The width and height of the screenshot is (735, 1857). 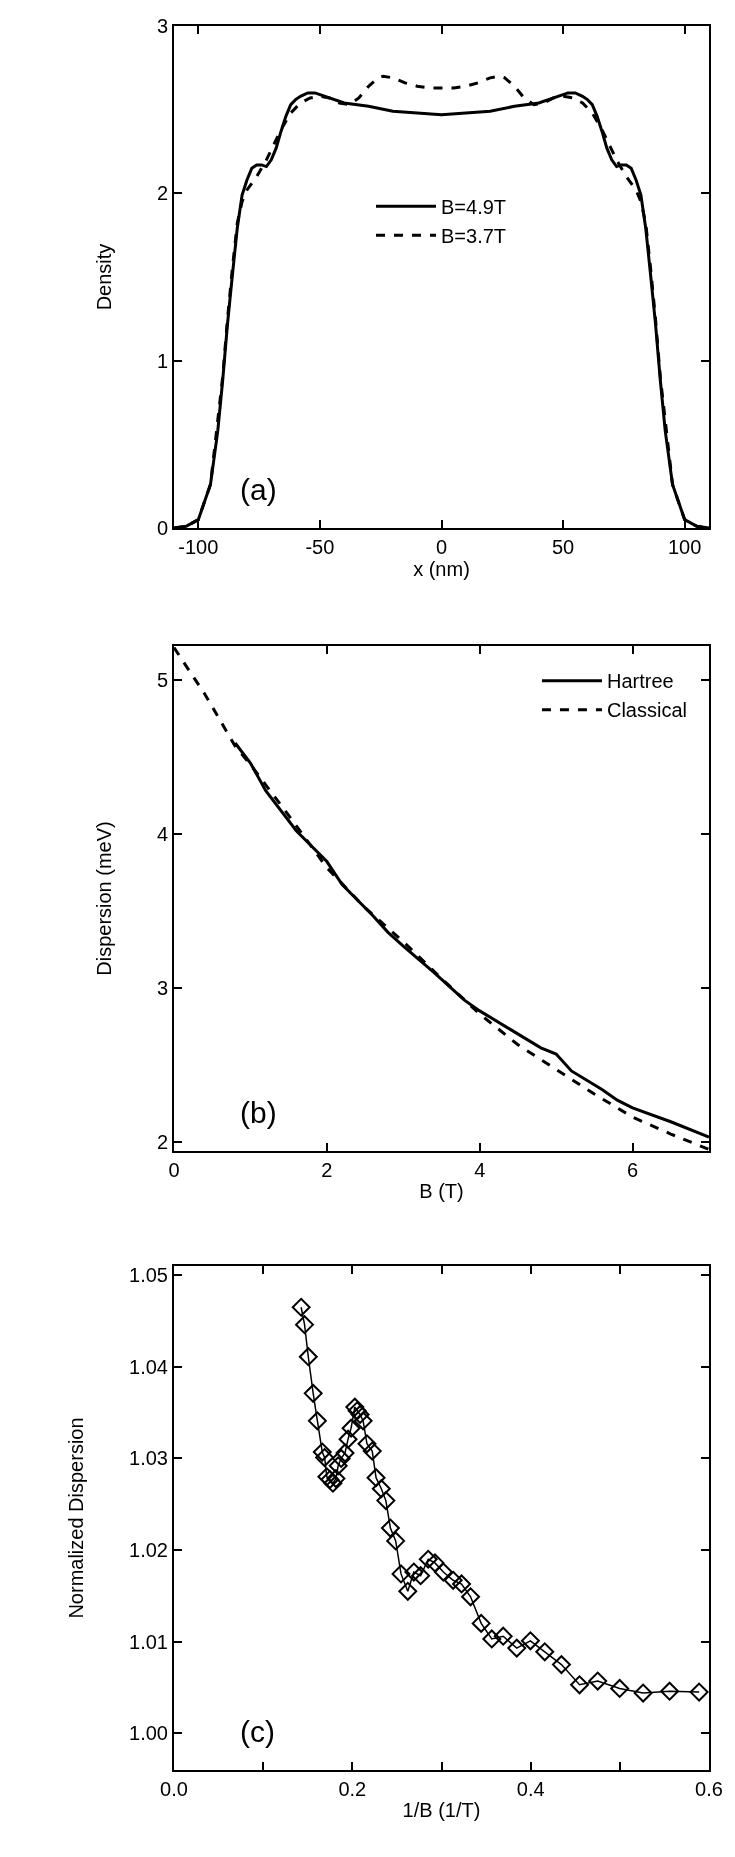 I want to click on y-axis-title: Dispersion (meV), so click(x=103, y=898).